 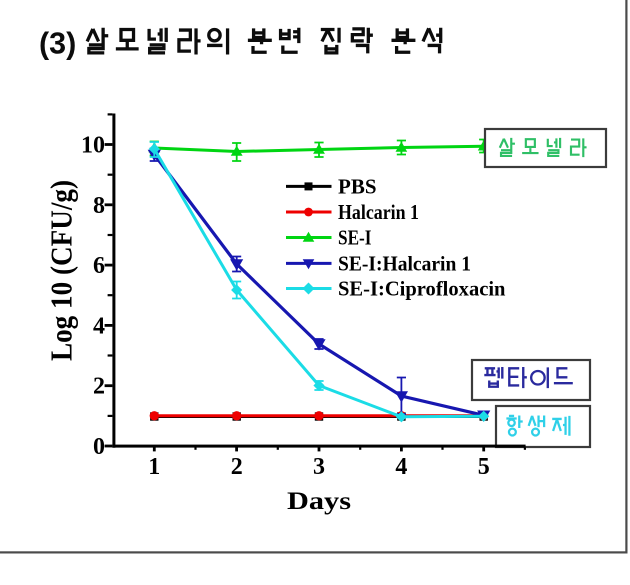 I want to click on svg-text: 5, so click(x=484, y=467).